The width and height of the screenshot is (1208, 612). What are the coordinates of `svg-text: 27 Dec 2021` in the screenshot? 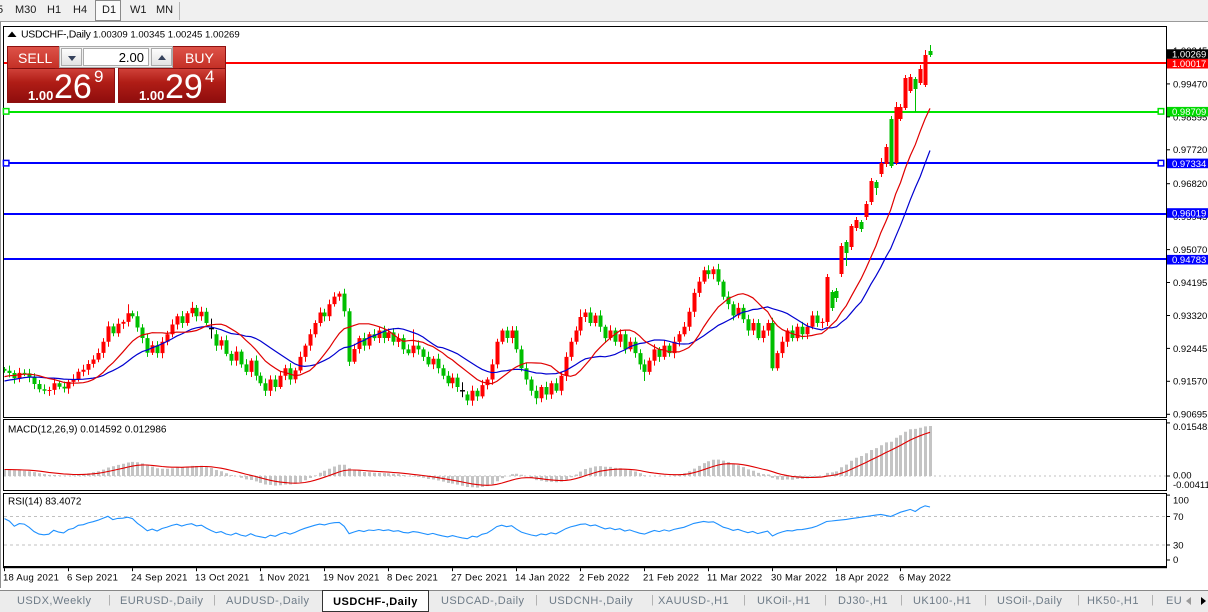 It's located at (479, 578).